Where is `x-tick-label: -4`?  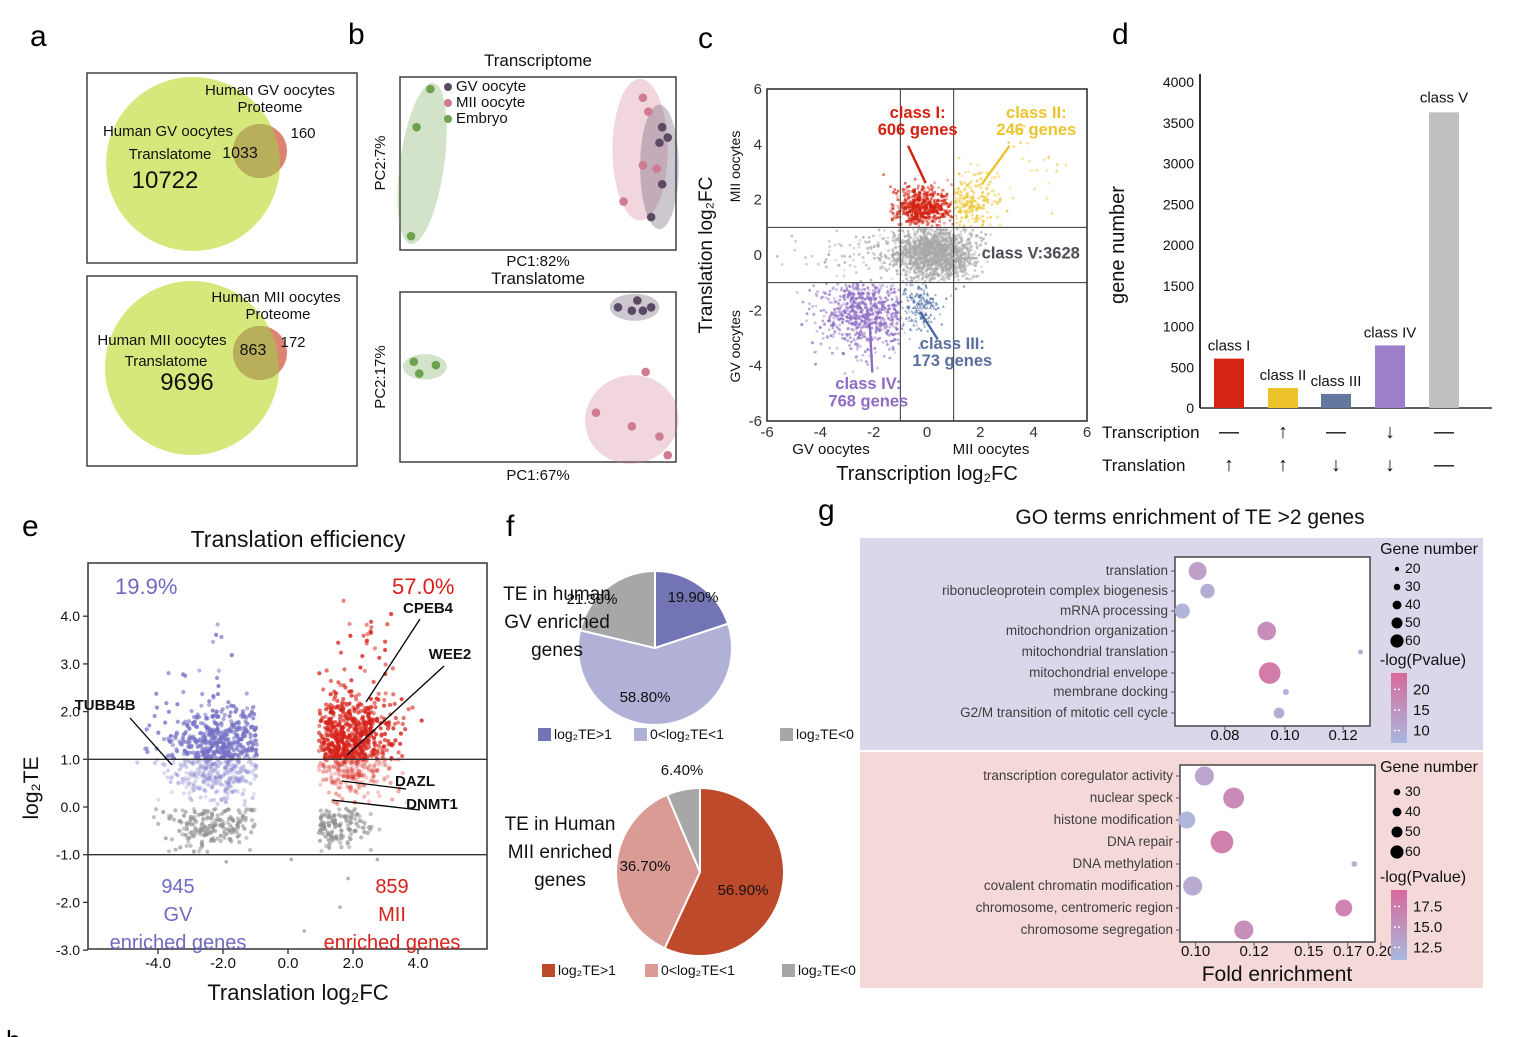 x-tick-label: -4 is located at coordinates (820, 432).